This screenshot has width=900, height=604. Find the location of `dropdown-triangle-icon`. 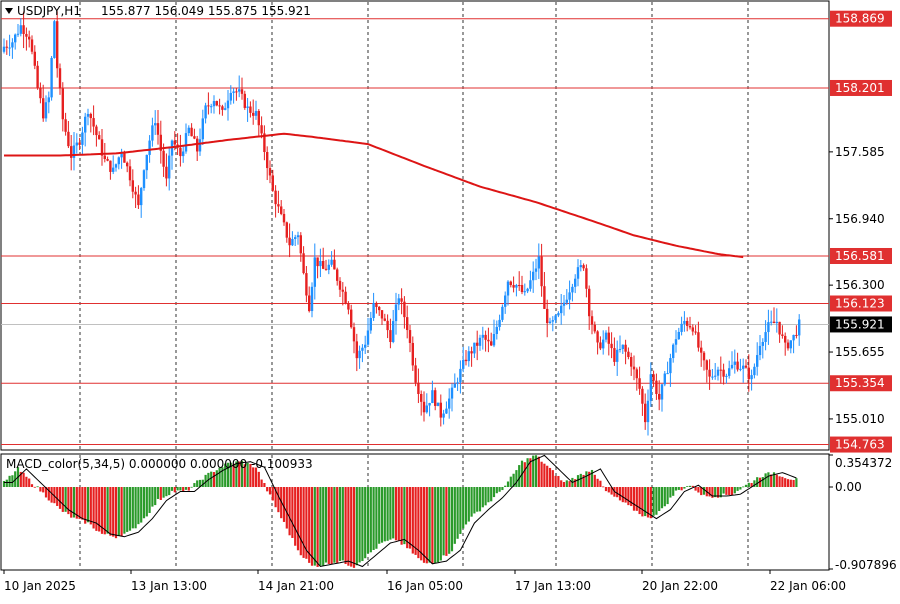

dropdown-triangle-icon is located at coordinates (9, 11).